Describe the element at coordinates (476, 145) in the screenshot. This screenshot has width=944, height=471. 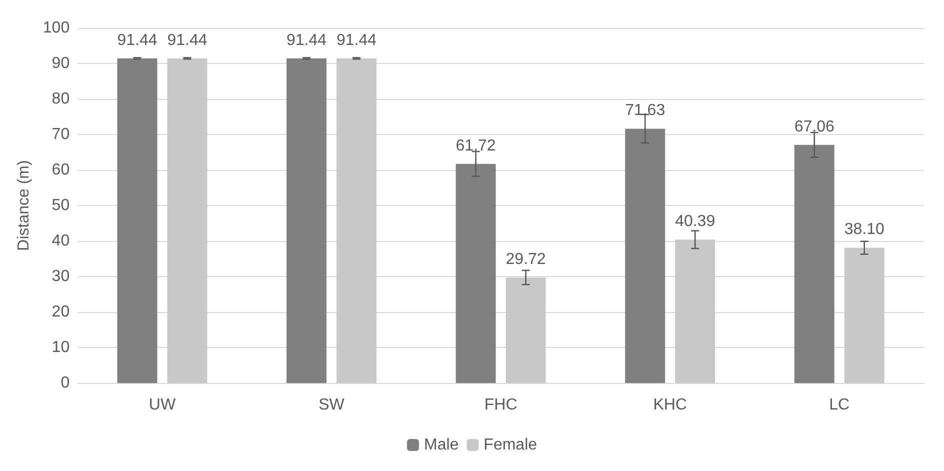
I see `data-label: 61.72` at that location.